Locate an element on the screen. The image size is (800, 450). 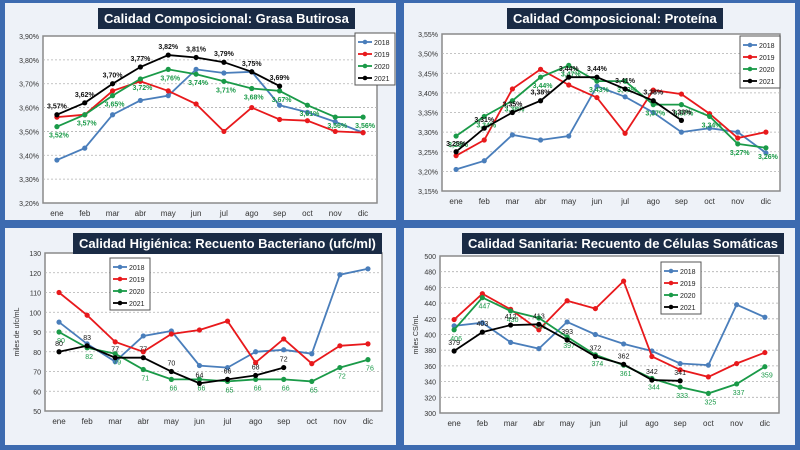
data-label-2021: 83 is located at coordinates (87, 338).